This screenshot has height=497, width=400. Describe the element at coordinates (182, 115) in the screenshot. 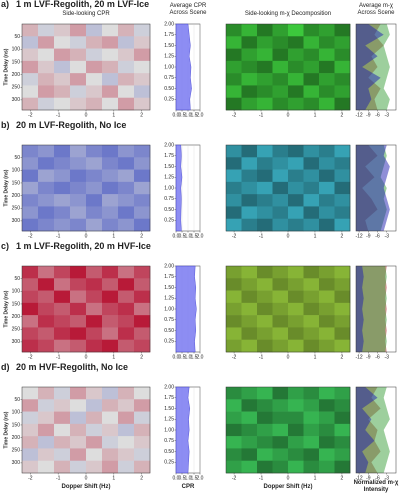

I see `x-tick-label: 0.5` at that location.